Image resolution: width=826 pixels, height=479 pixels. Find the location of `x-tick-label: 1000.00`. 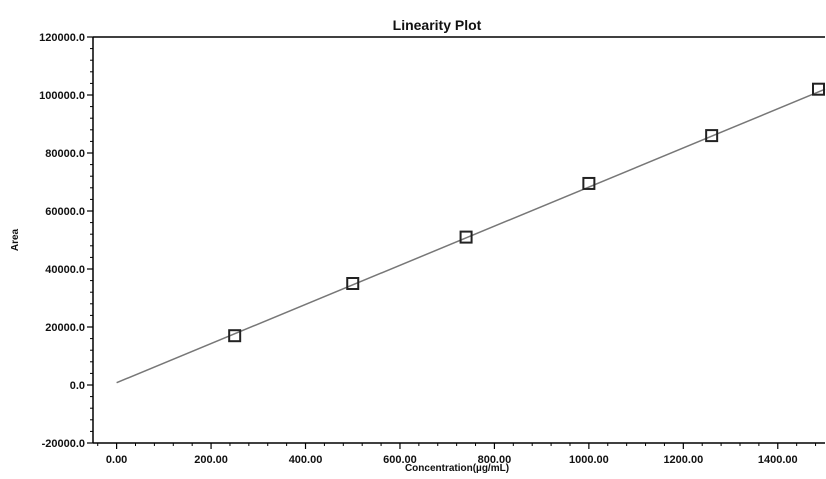

x-tick-label: 1000.00 is located at coordinates (589, 460).